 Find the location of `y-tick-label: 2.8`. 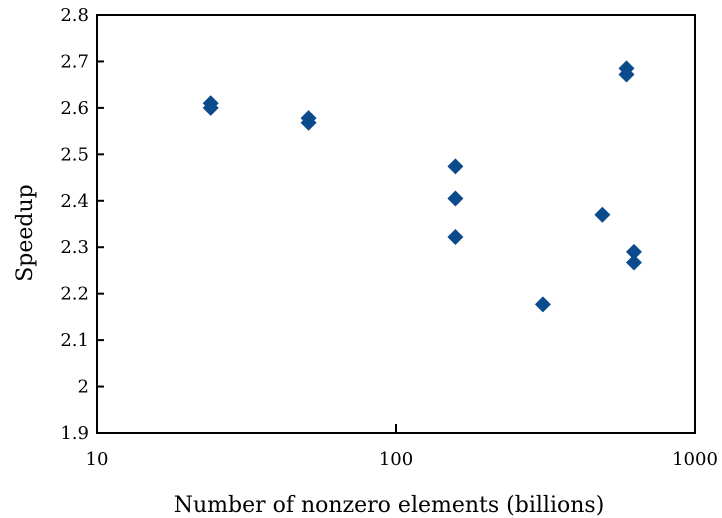

y-tick-label: 2.8 is located at coordinates (74, 15).